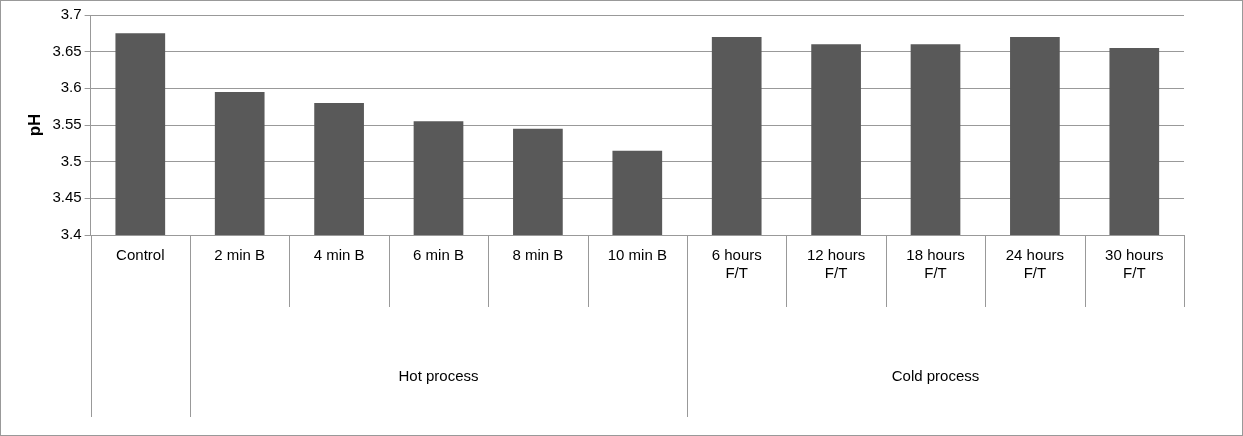 This screenshot has width=1243, height=436. Describe the element at coordinates (339, 255) in the screenshot. I see `x-tick-label: 4 min B` at that location.